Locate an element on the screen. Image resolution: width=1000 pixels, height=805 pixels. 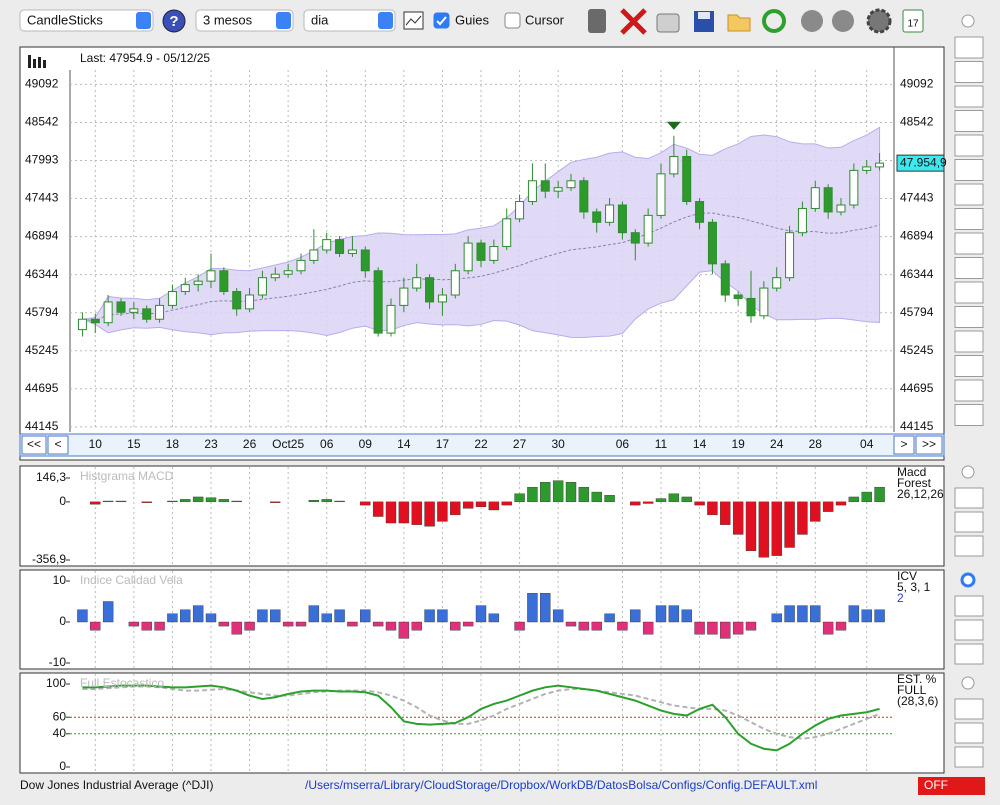
calendar-chart-button is located at coordinates (413, 20).